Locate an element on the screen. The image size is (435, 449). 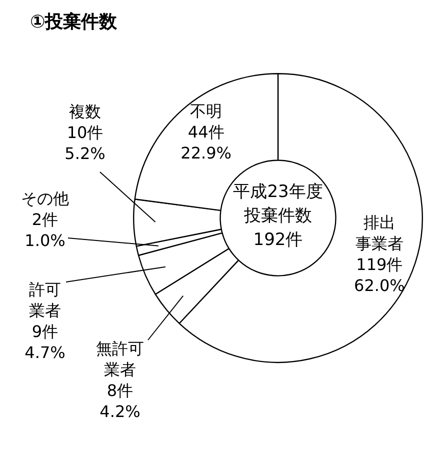
slice-label: 無許可業者 is located at coordinates (120, 359).